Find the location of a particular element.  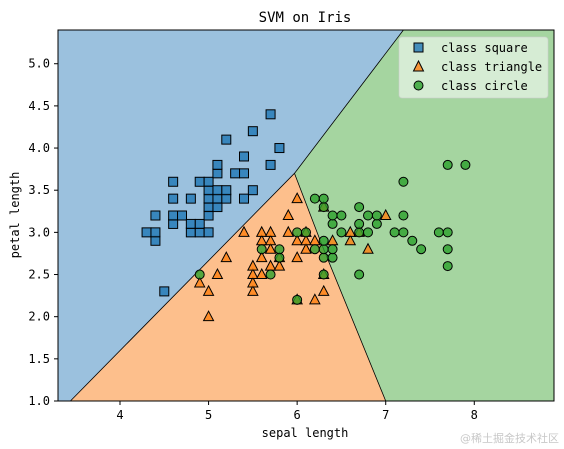

y-tick-label: 4.0 is located at coordinates (39, 148).